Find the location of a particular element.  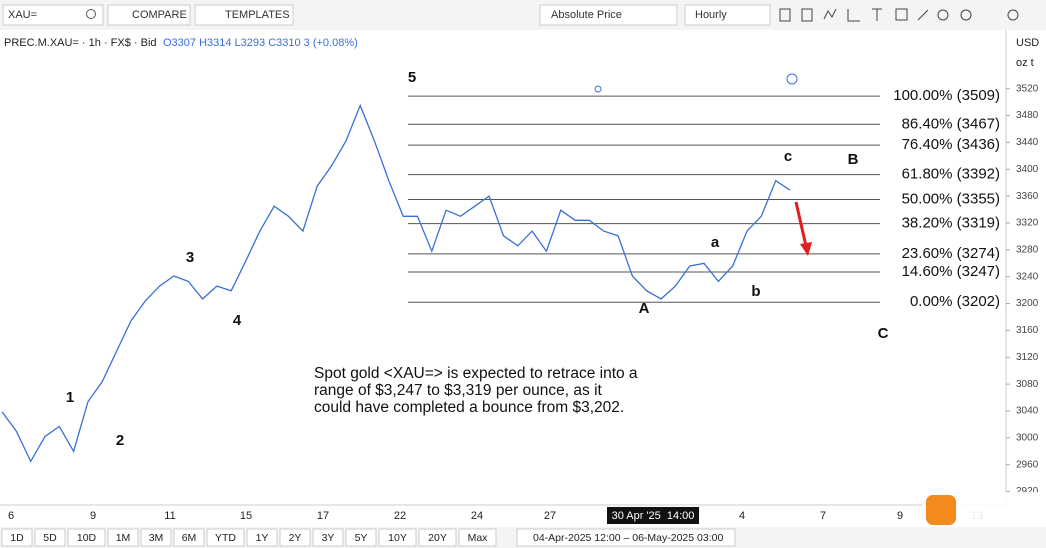

y-tick-label: 3200 is located at coordinates (1027, 303).